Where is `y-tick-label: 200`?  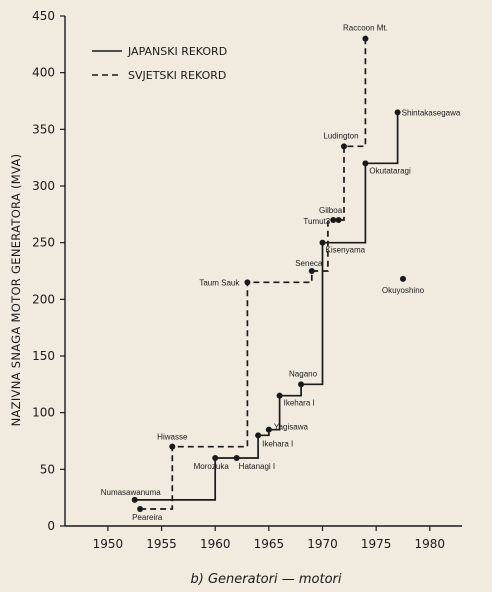
y-tick-label: 200 is located at coordinates (43, 299).